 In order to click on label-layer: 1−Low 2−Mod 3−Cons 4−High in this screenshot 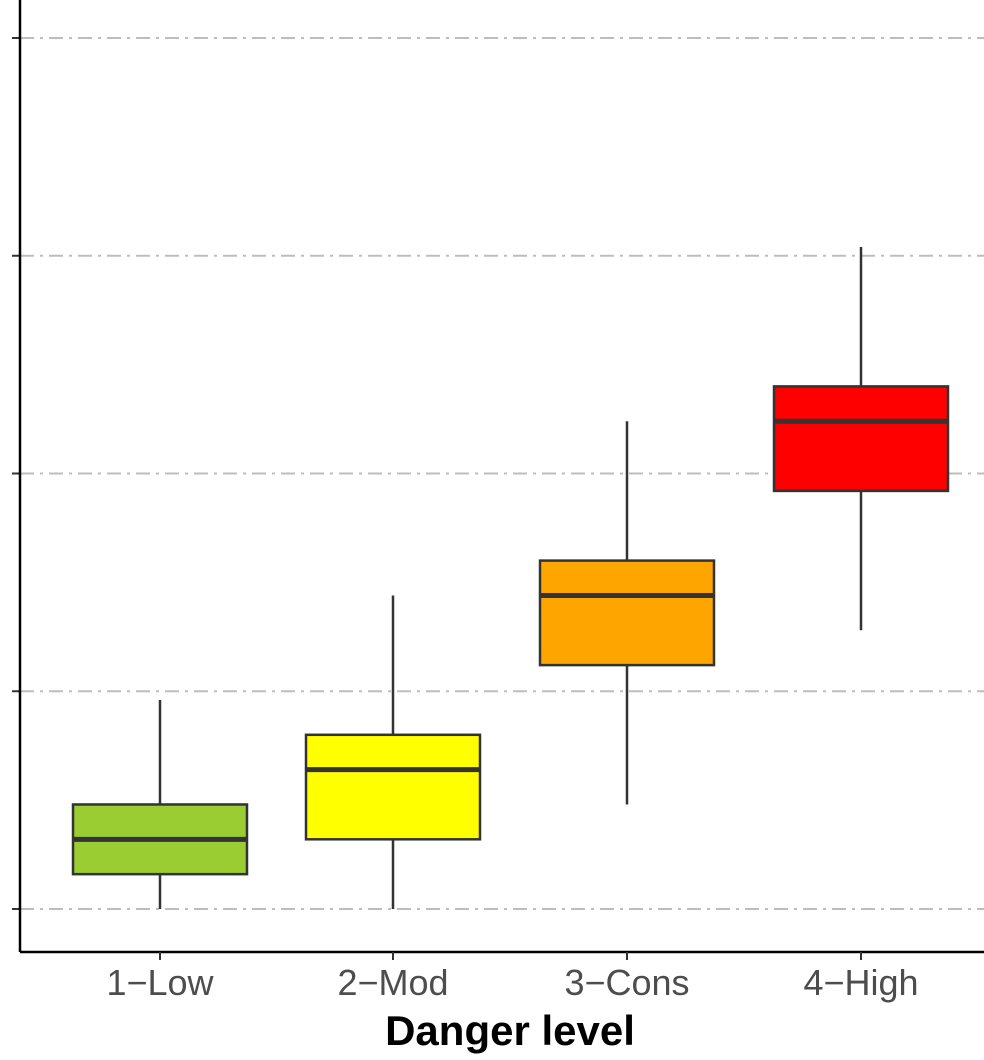, I will do `click(512, 982)`.